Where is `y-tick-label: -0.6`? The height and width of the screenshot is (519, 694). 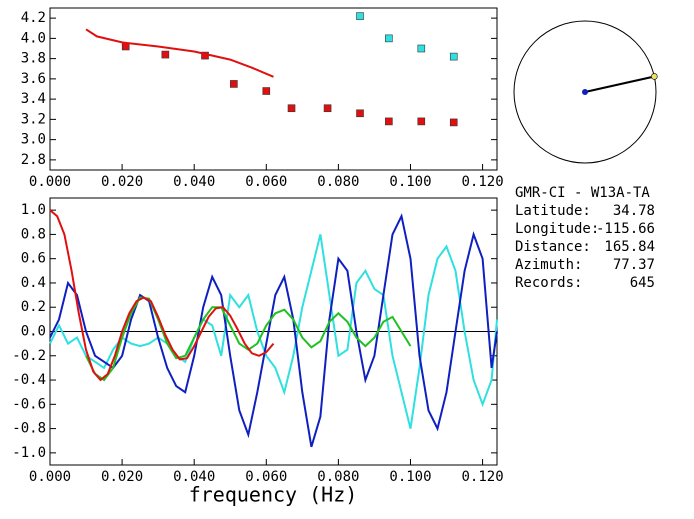
y-tick-label: -0.6 is located at coordinates (29, 404).